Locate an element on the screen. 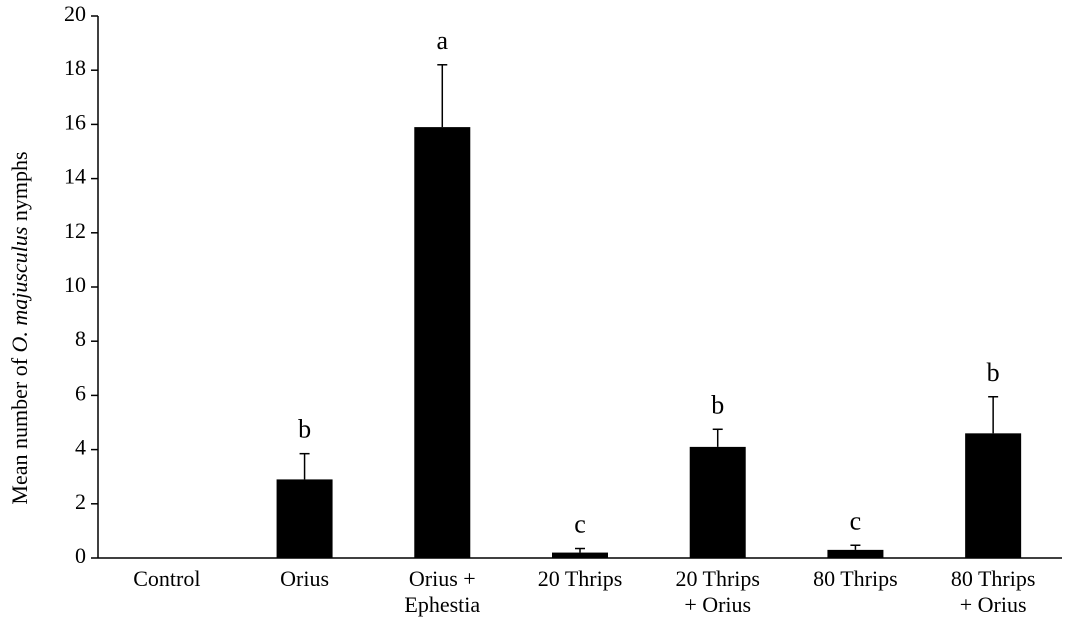  y-tick-label: 0 is located at coordinates (80, 555).